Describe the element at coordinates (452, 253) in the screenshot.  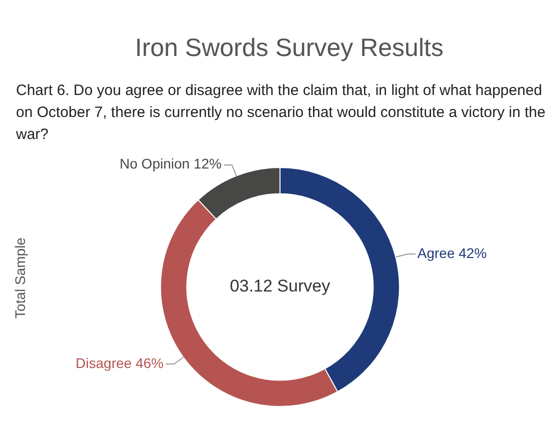
I see `slice-label: Agree 42%` at that location.